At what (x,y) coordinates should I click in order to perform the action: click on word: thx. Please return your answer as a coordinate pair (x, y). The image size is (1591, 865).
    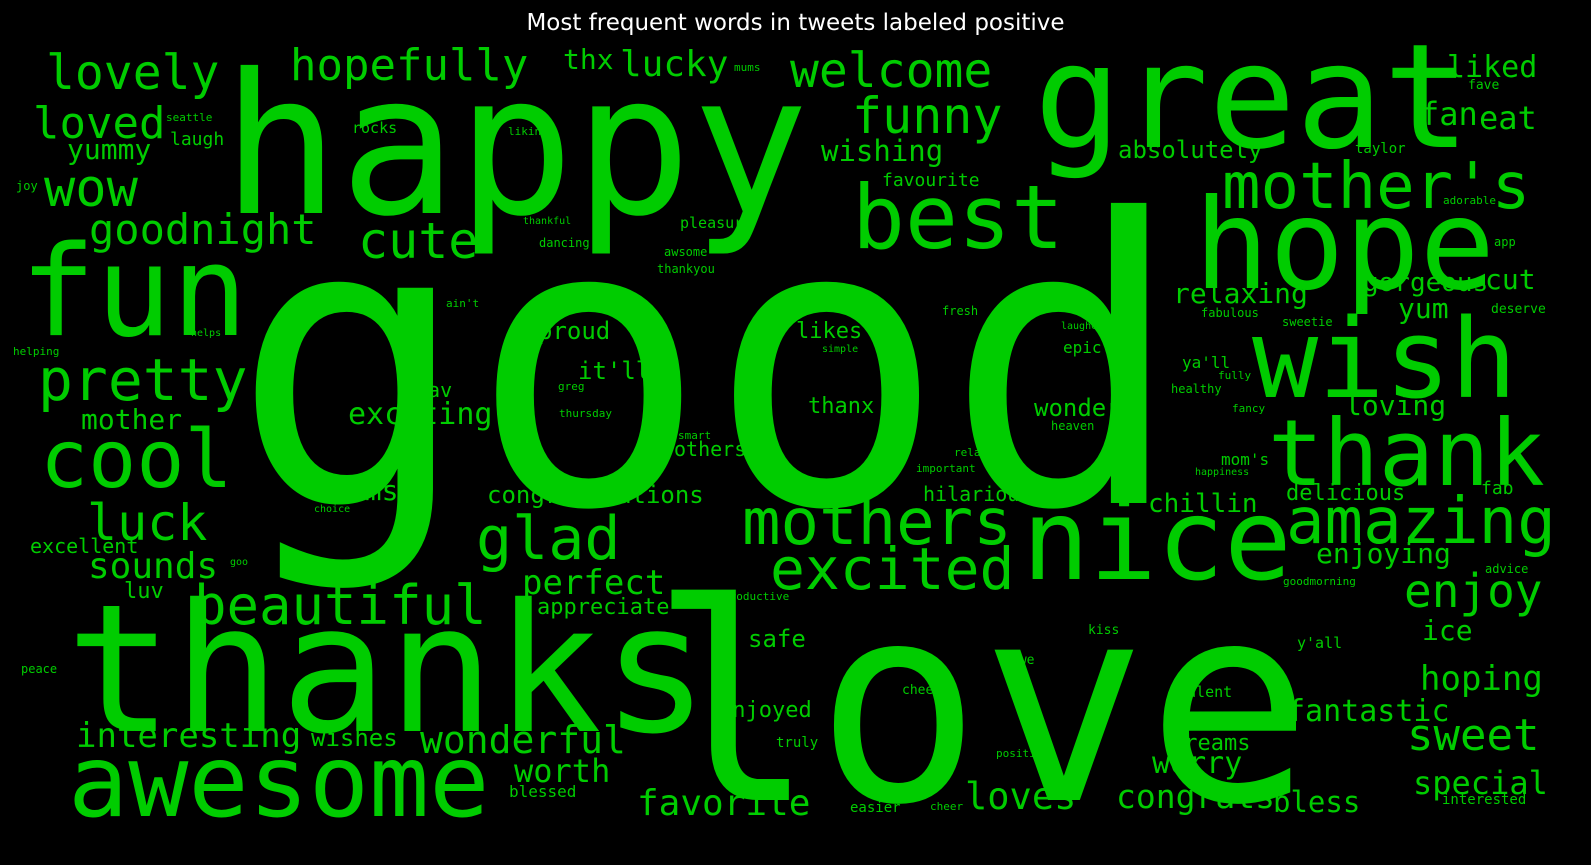
    Looking at the image, I should click on (588, 59).